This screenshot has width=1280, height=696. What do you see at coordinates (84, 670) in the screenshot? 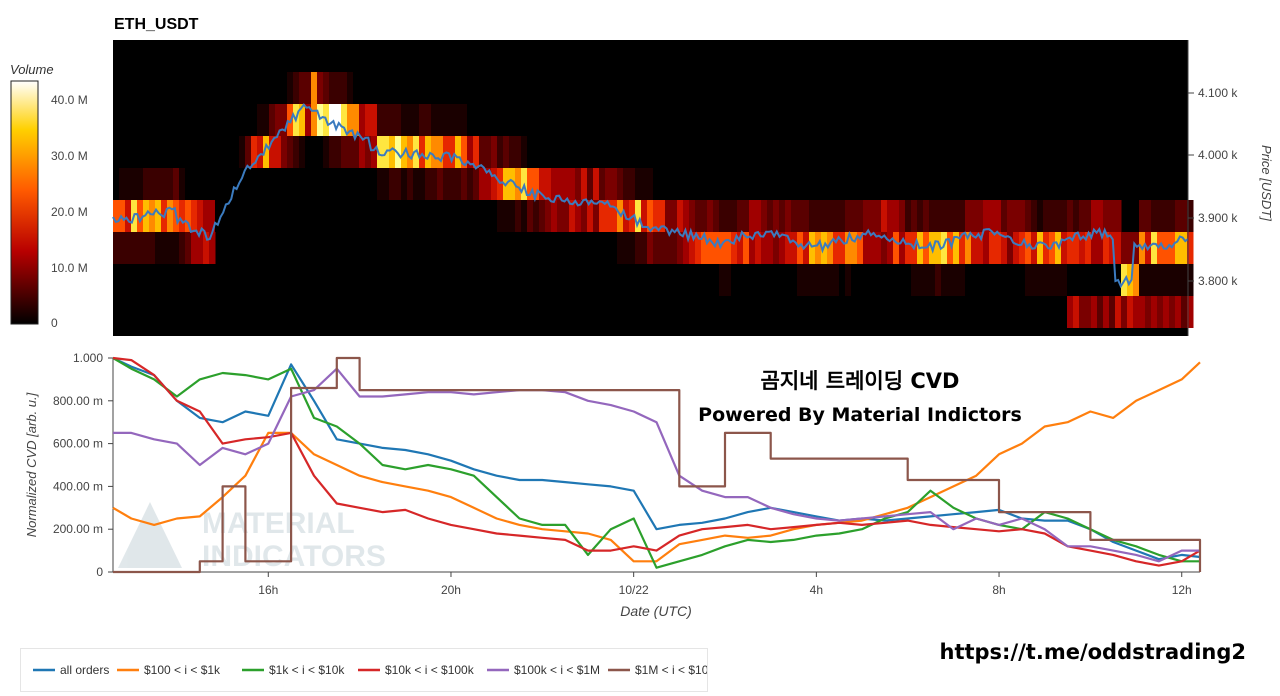
I see `legend-label: all orders` at bounding box center [84, 670].